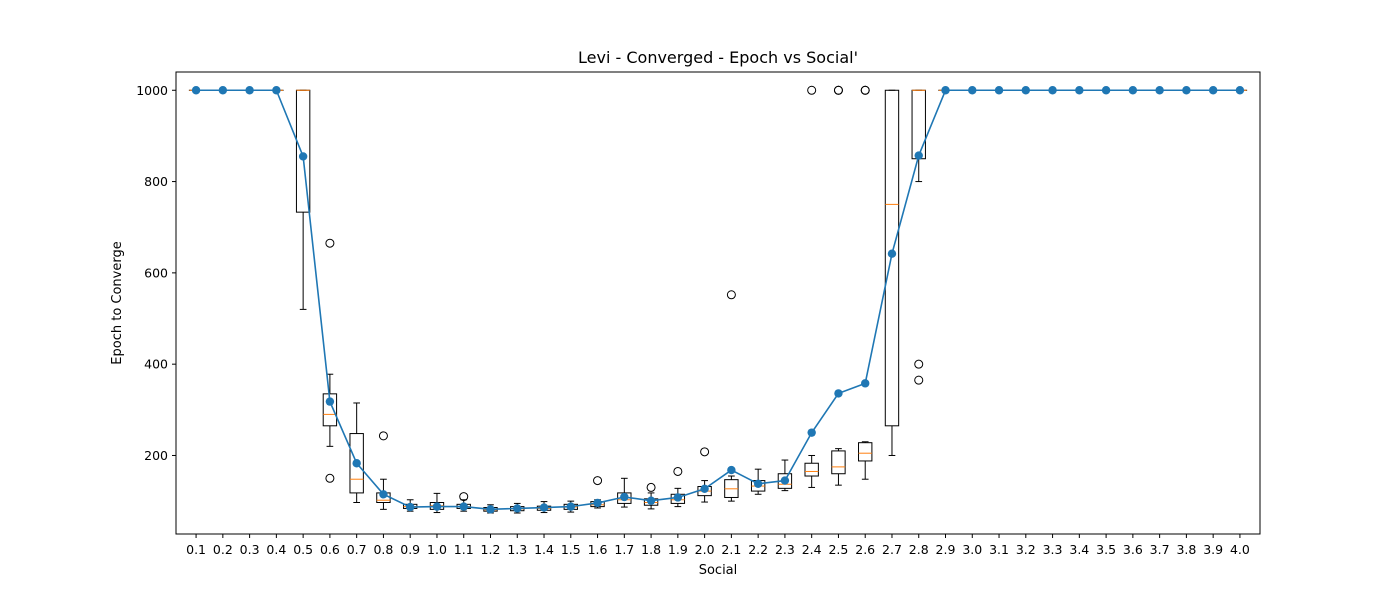 Image resolution: width=1400 pixels, height=600 pixels. I want to click on x-tick-label: 1.6, so click(598, 549).